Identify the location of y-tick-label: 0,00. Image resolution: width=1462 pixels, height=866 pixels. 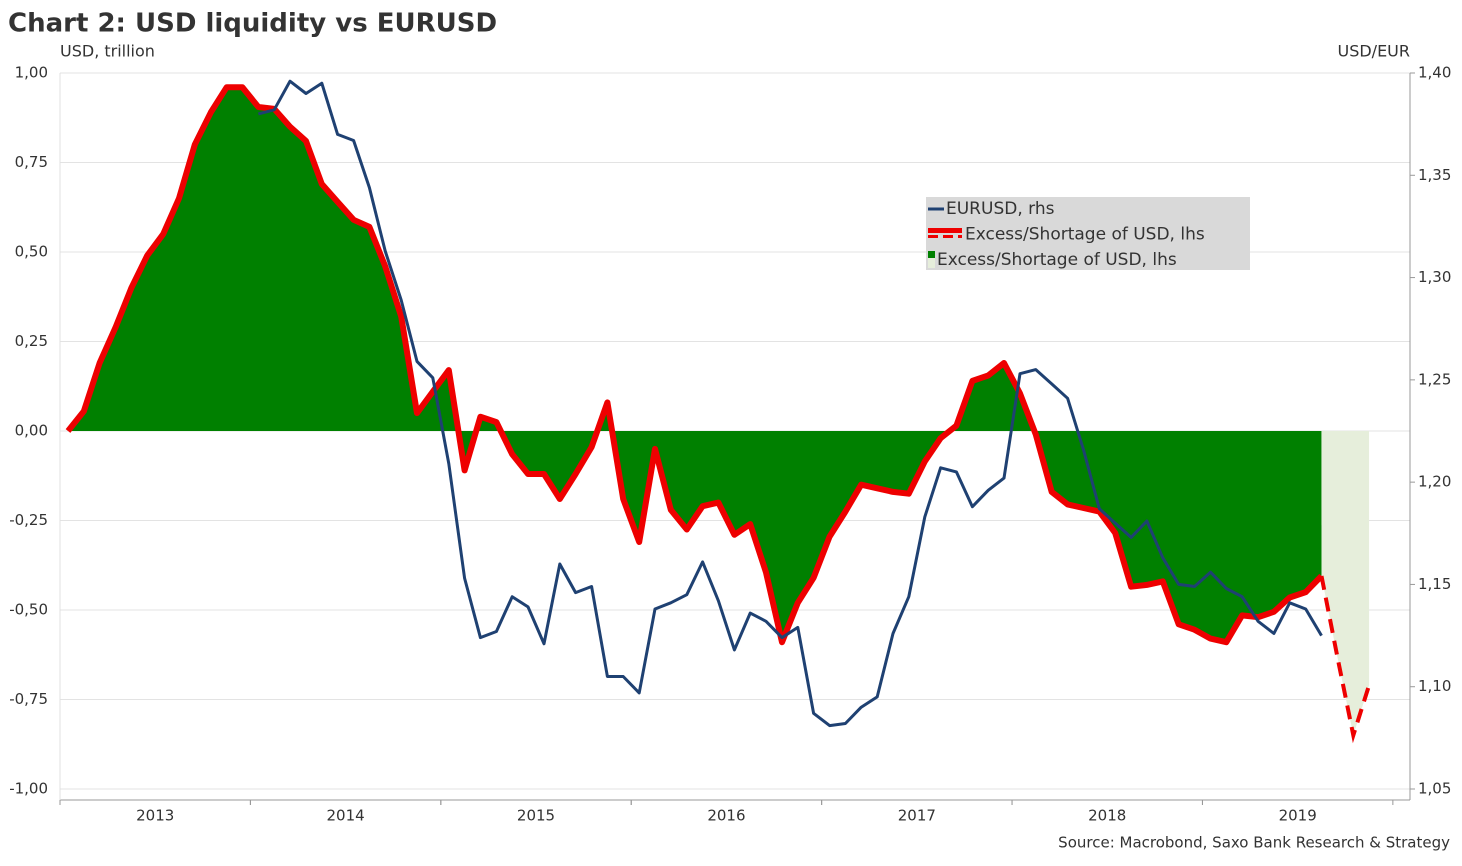
(31, 431).